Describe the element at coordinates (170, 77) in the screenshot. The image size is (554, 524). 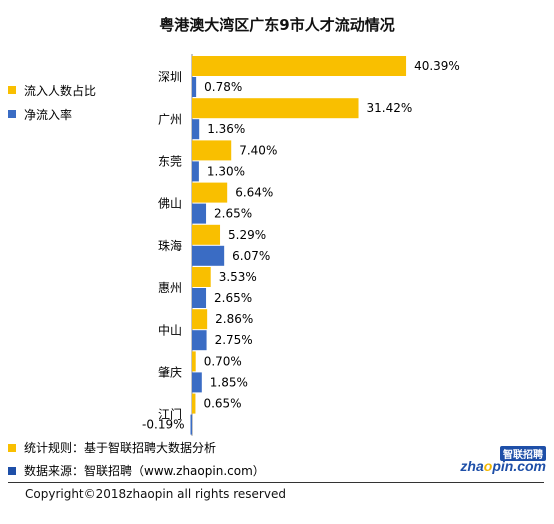
I see `category-label: 深圳` at that location.